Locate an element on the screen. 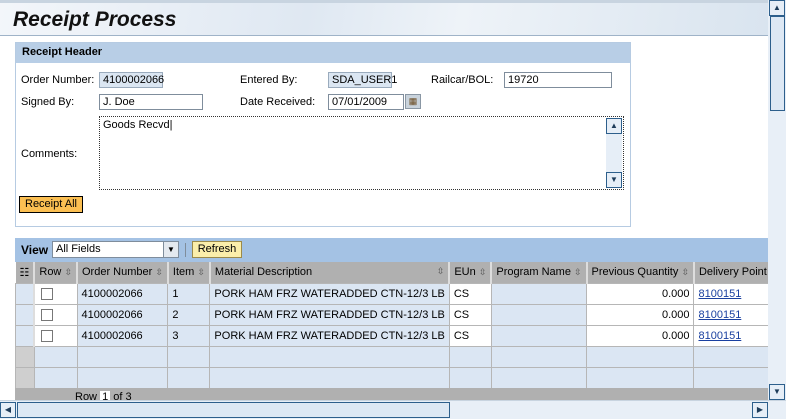 Image resolution: width=786 pixels, height=419 pixels. pager-text: Row 1 of 3 is located at coordinates (103, 395).